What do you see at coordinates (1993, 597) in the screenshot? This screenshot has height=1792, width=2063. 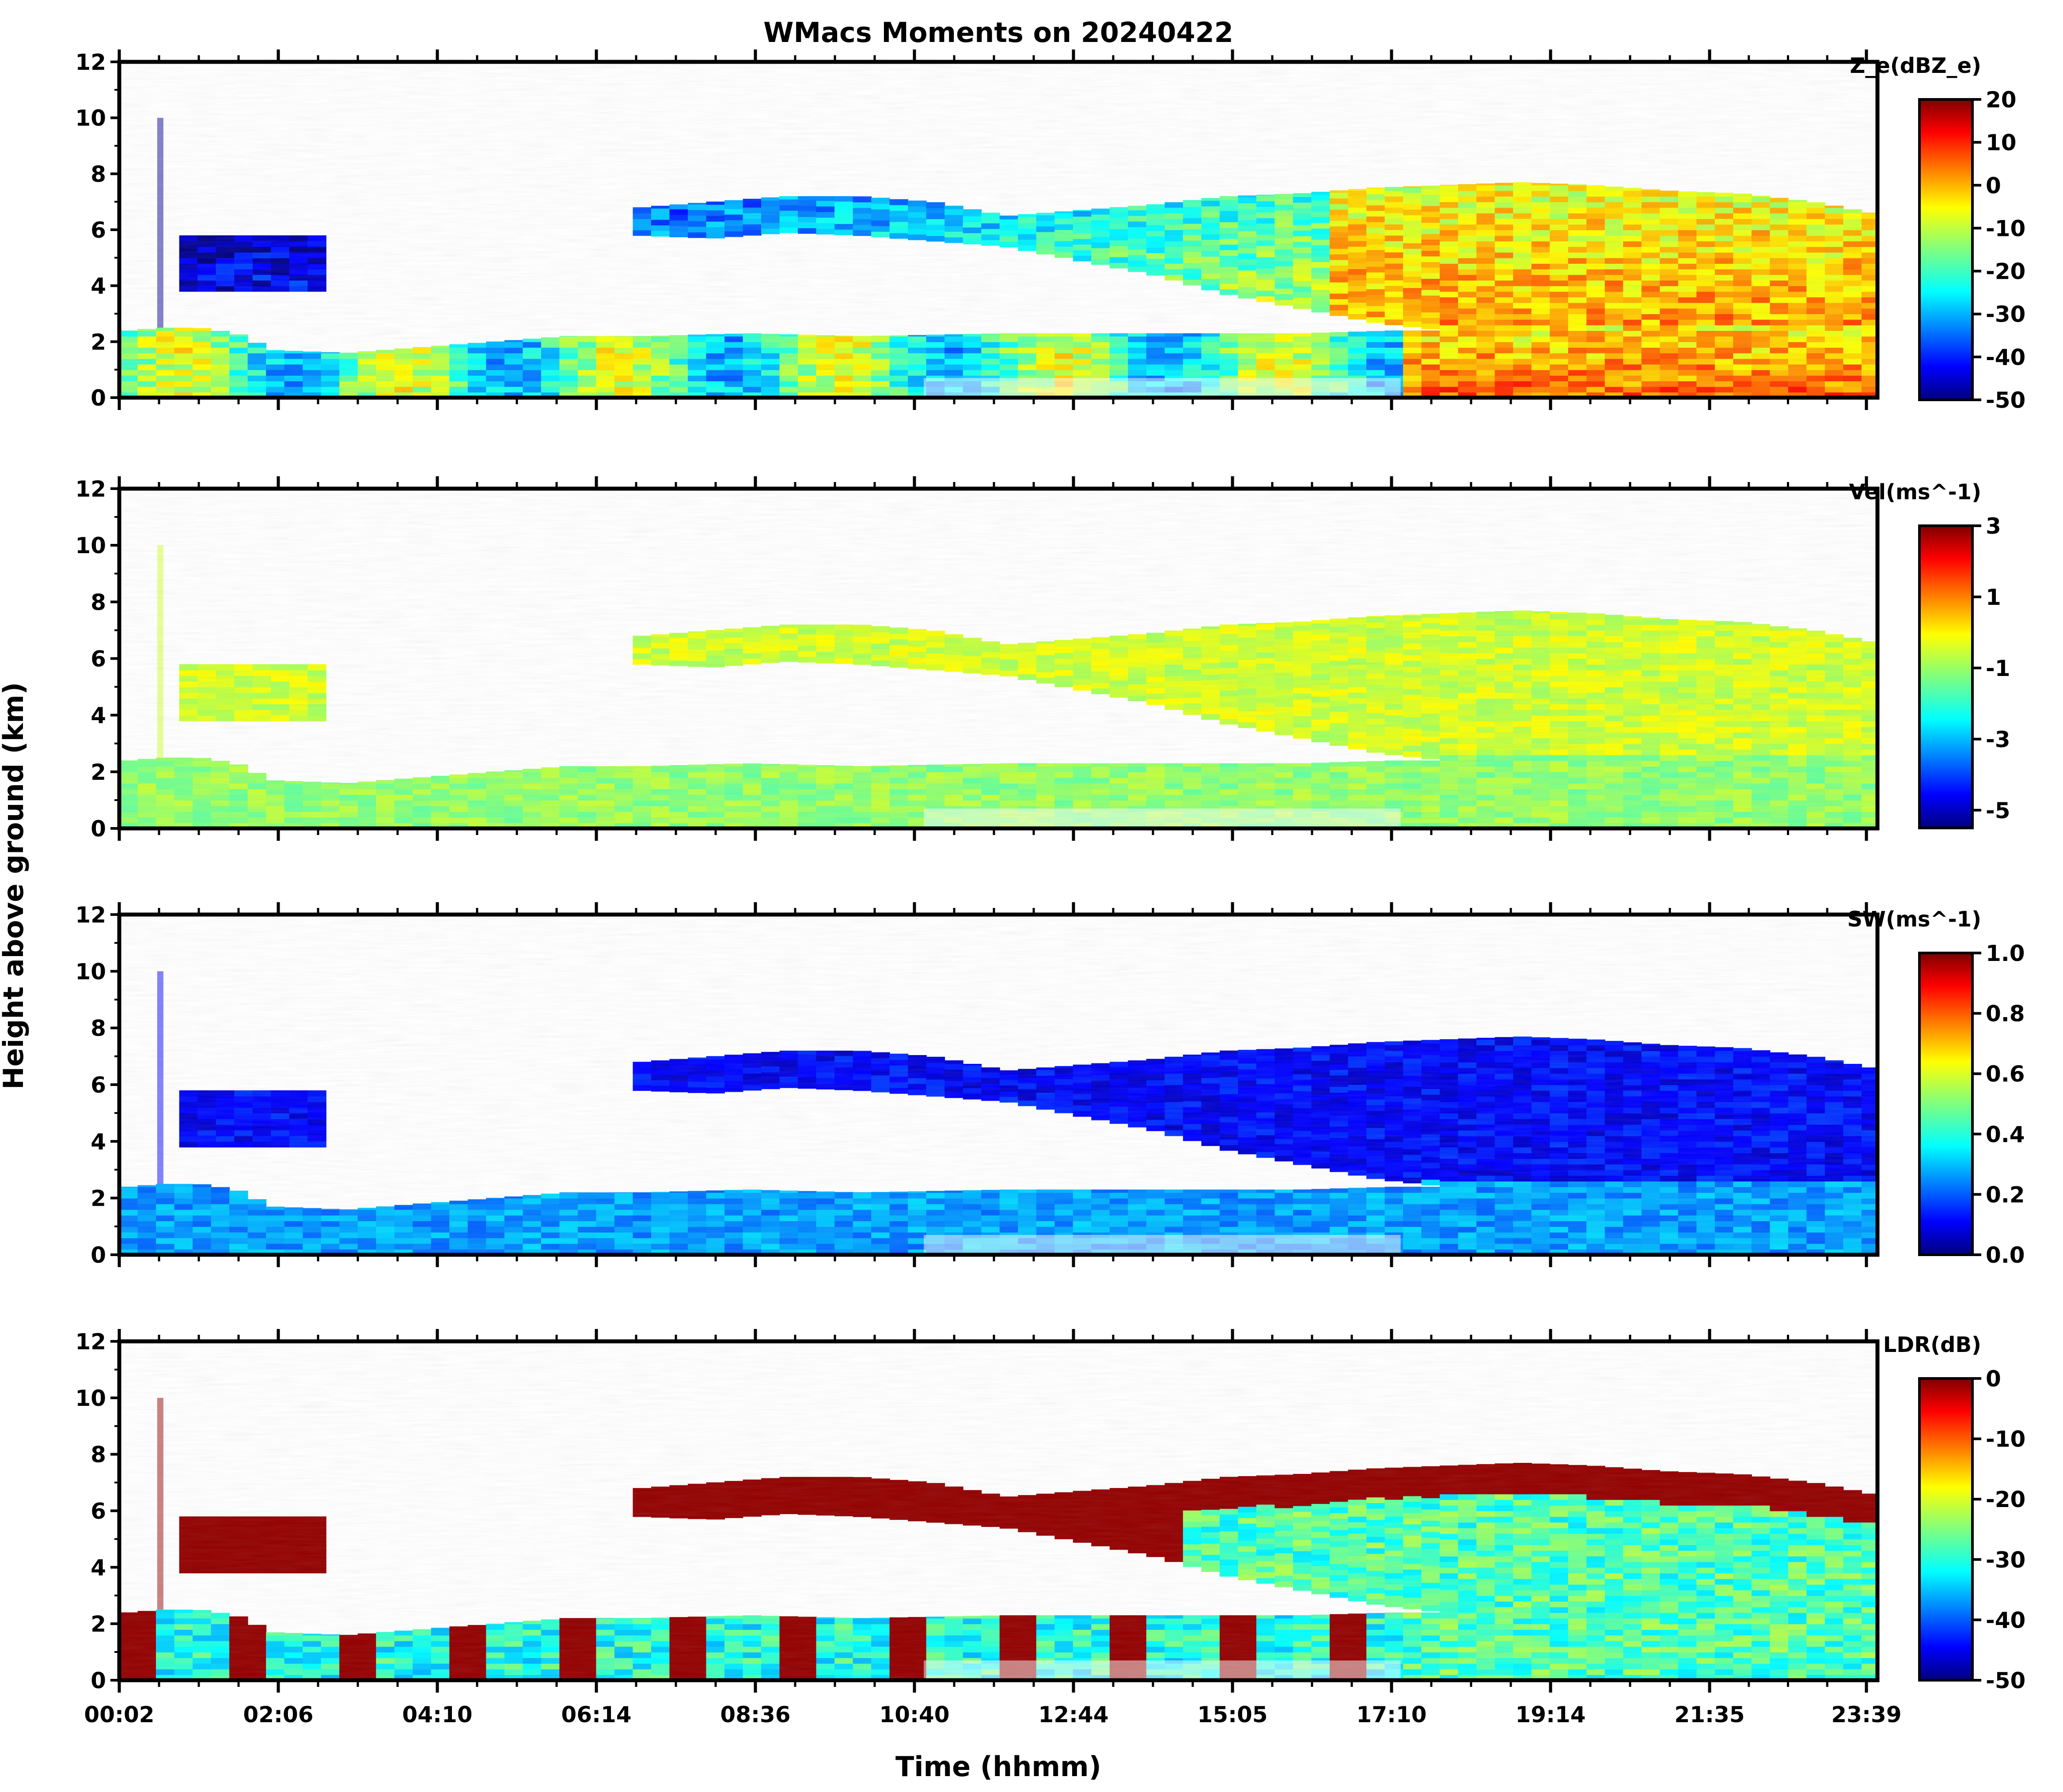 I see `colorbar-tick-label: 1` at bounding box center [1993, 597].